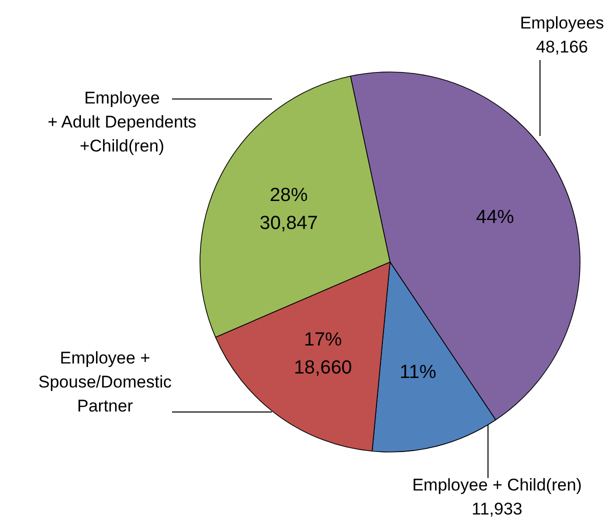  What do you see at coordinates (105, 382) in the screenshot?
I see `slice-label: Employee + Spouse/Domestic Partner` at bounding box center [105, 382].